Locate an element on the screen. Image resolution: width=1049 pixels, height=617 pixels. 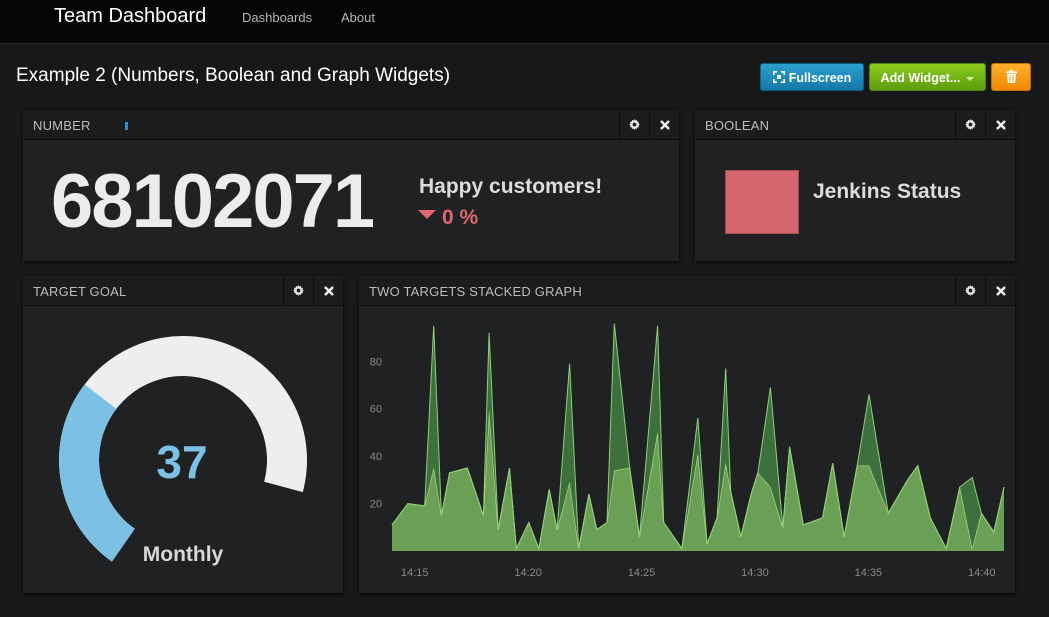
widget-header: TARGET GOAL is located at coordinates (183, 291).